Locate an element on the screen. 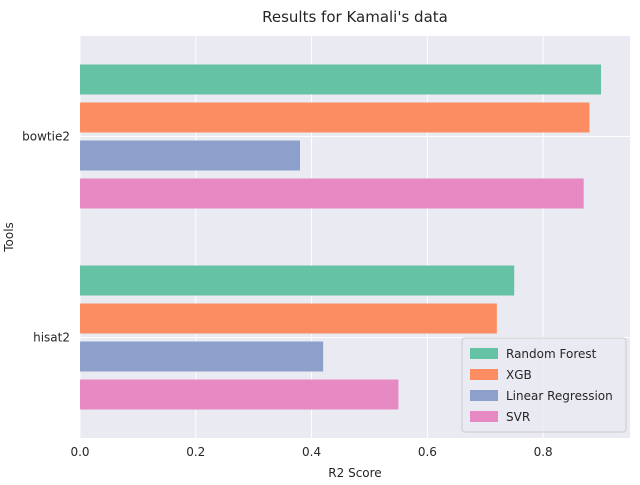 The image size is (640, 485). bar-hisat2-svr is located at coordinates (239, 394).